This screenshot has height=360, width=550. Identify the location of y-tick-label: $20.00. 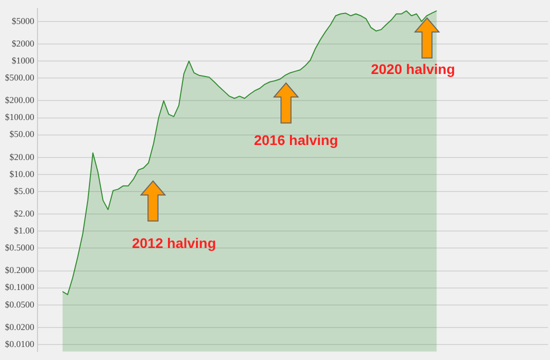
(22, 157).